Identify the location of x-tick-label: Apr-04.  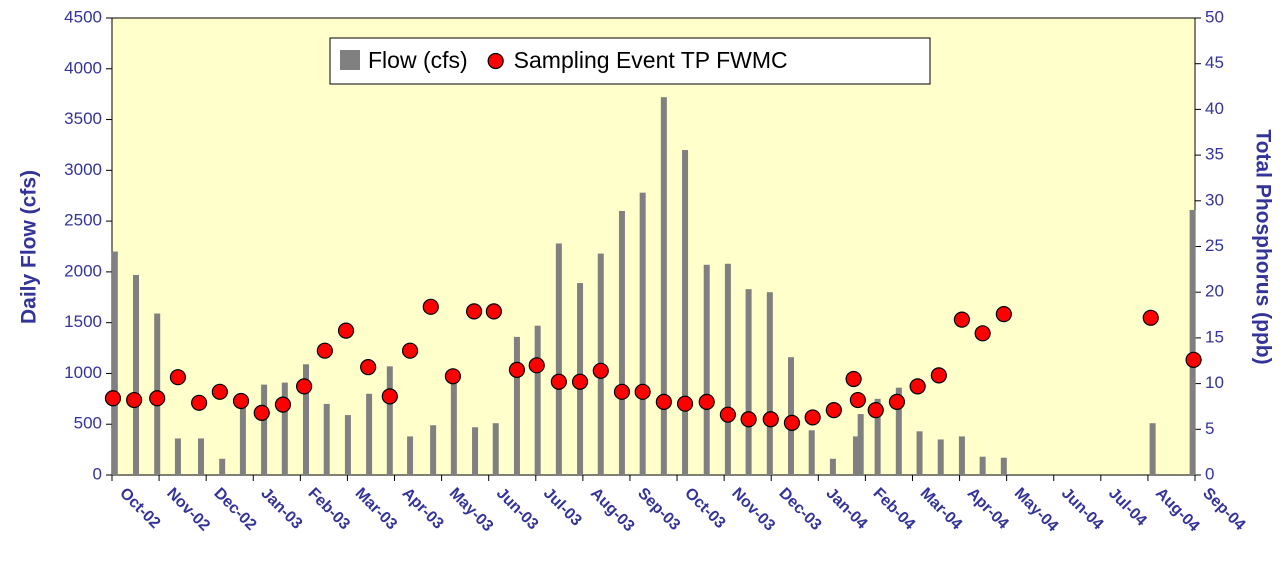
(988, 509).